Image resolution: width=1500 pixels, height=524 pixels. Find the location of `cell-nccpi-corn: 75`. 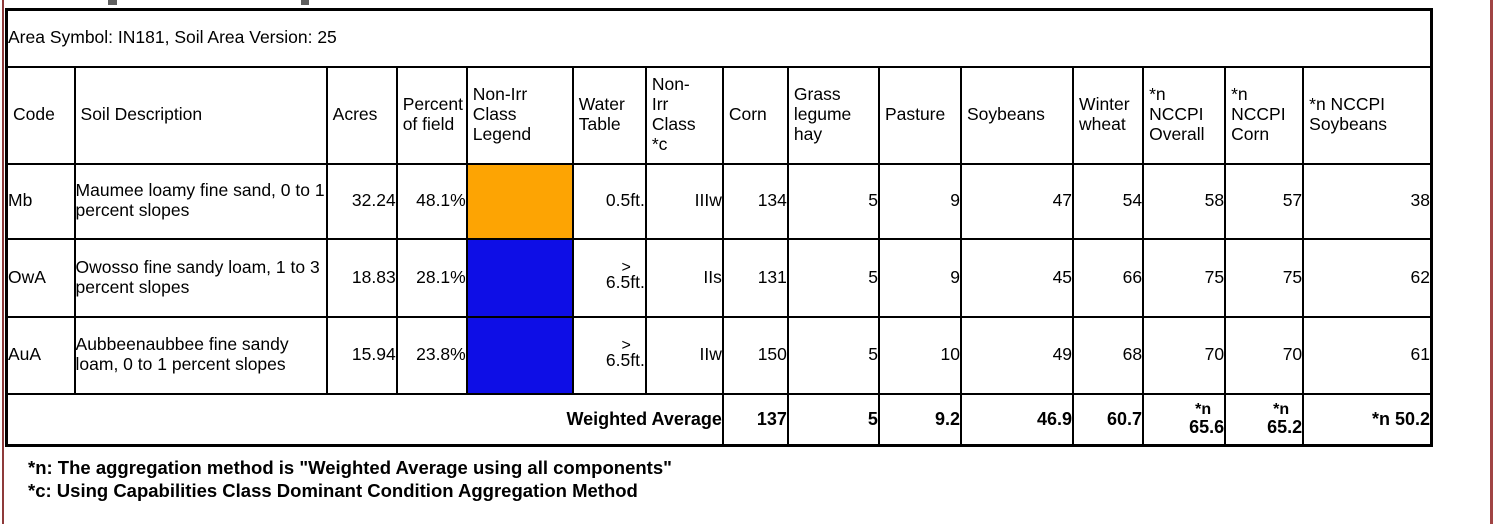

cell-nccpi-corn: 75 is located at coordinates (1264, 277).